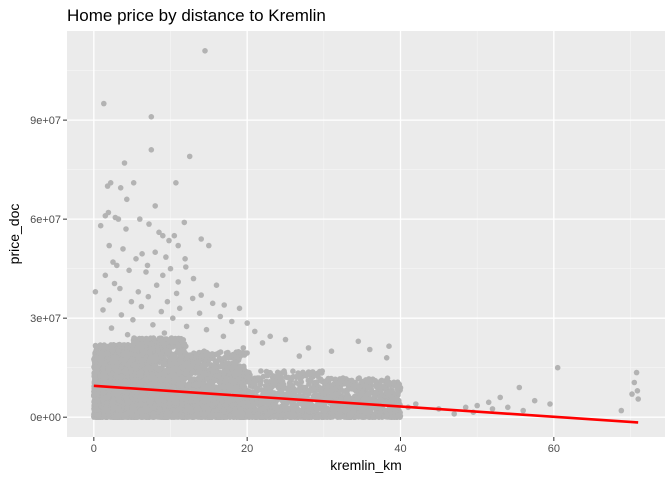 The image size is (672, 480). I want to click on chart-title: Home price by distance to Kremlin, so click(196, 15).